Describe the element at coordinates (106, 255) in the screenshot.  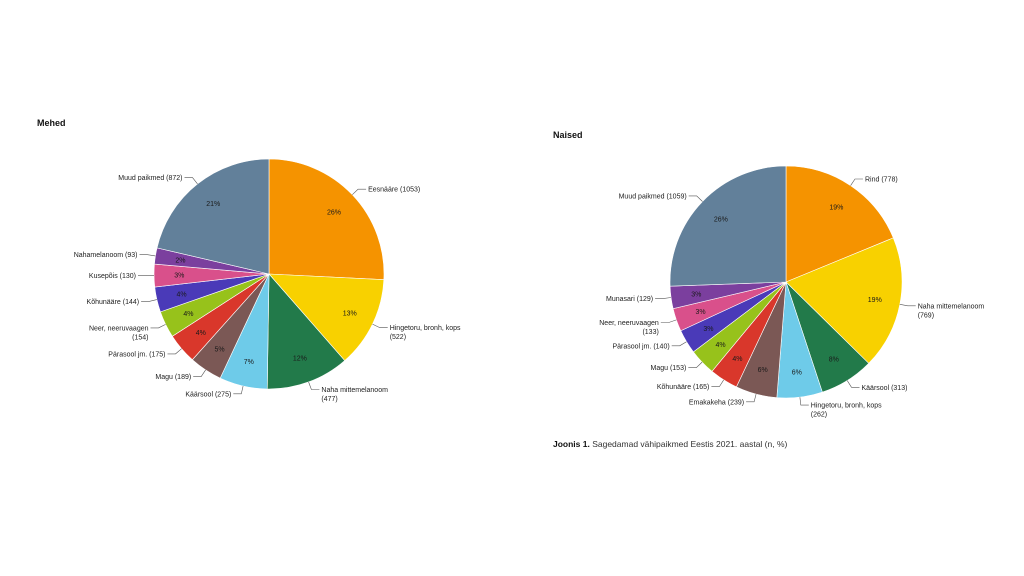
I see `men-category-label-9: Nahamelanoom (93)` at that location.